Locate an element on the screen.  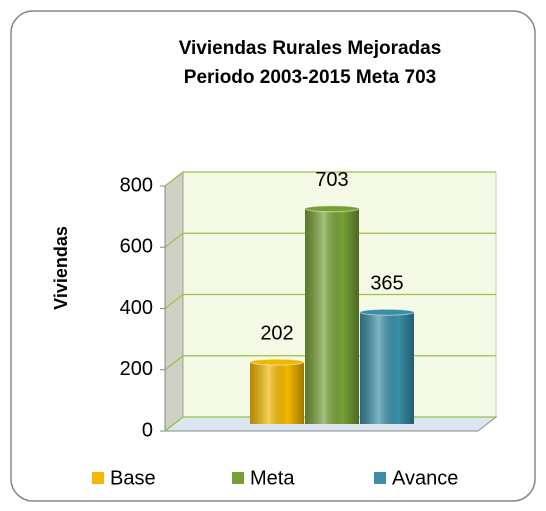
chart-subtitle: Periodo 2003-2015 Meta 703 is located at coordinates (310, 77).